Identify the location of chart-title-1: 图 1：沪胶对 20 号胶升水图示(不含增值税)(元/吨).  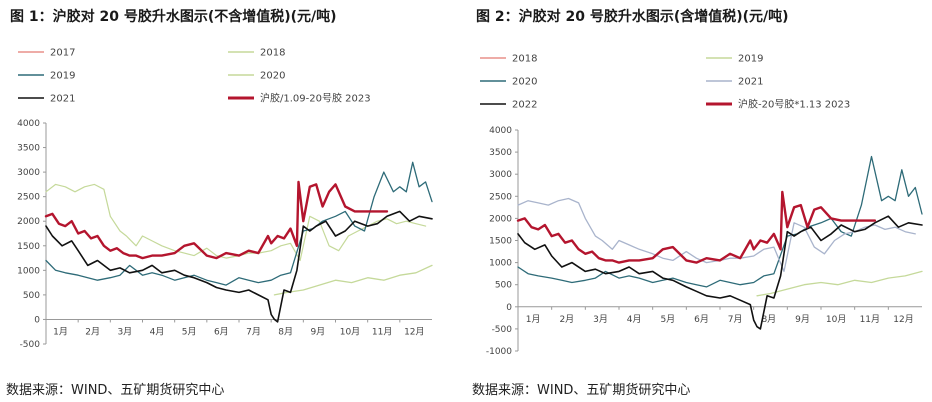
(173, 17).